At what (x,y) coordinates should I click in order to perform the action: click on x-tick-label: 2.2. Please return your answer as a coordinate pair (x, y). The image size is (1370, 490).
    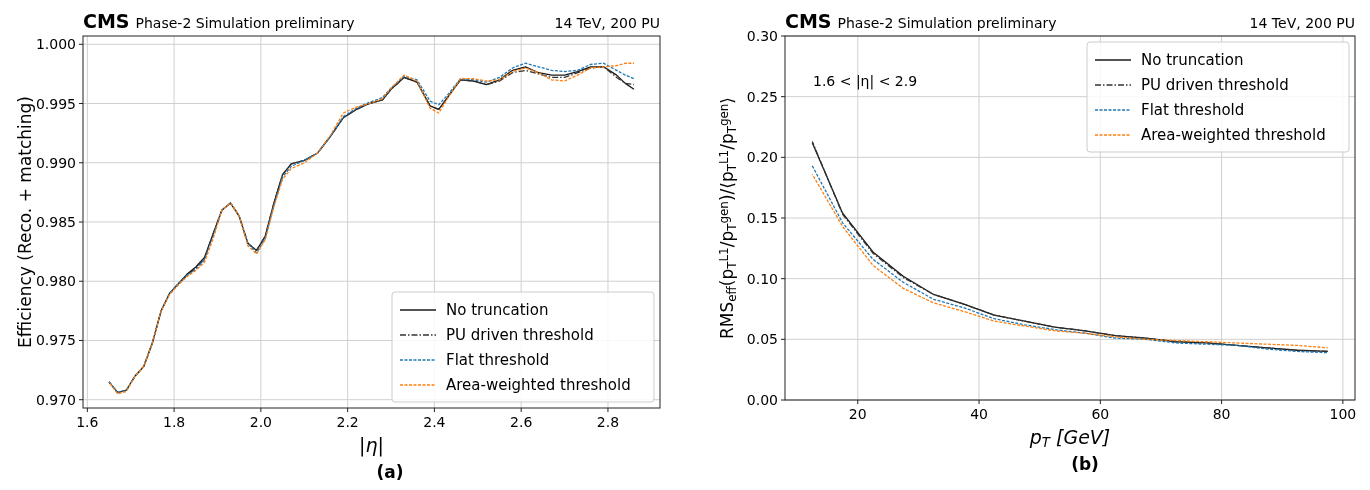
    Looking at the image, I should click on (347, 422).